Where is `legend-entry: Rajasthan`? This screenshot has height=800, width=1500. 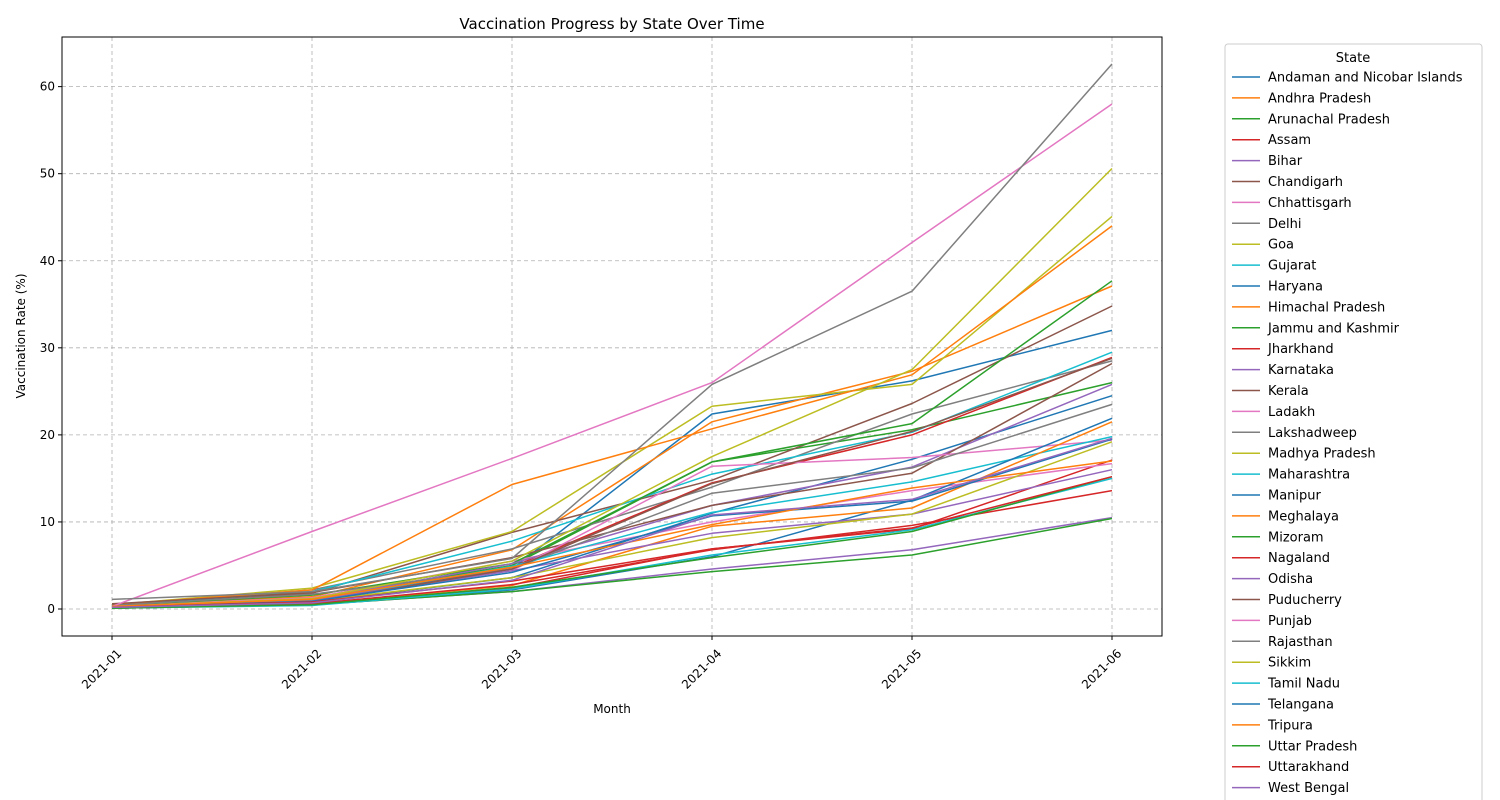 legend-entry: Rajasthan is located at coordinates (1300, 642).